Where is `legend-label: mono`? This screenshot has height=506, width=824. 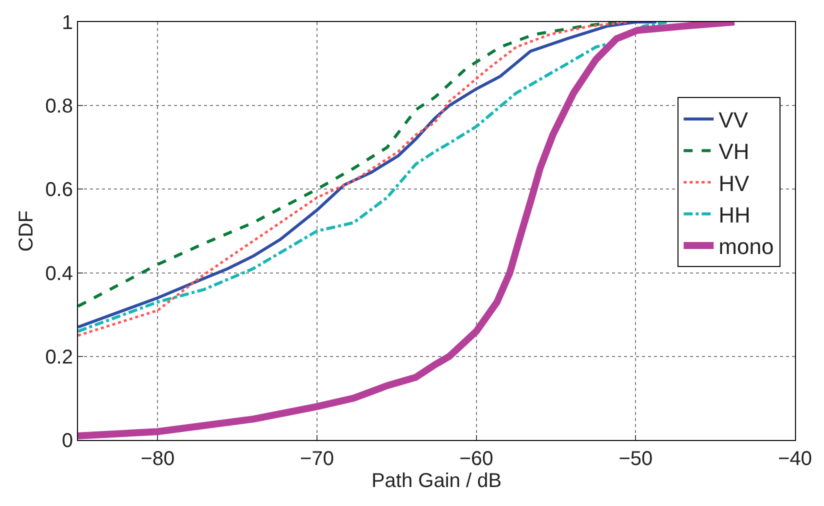
legend-label: mono is located at coordinates (746, 247).